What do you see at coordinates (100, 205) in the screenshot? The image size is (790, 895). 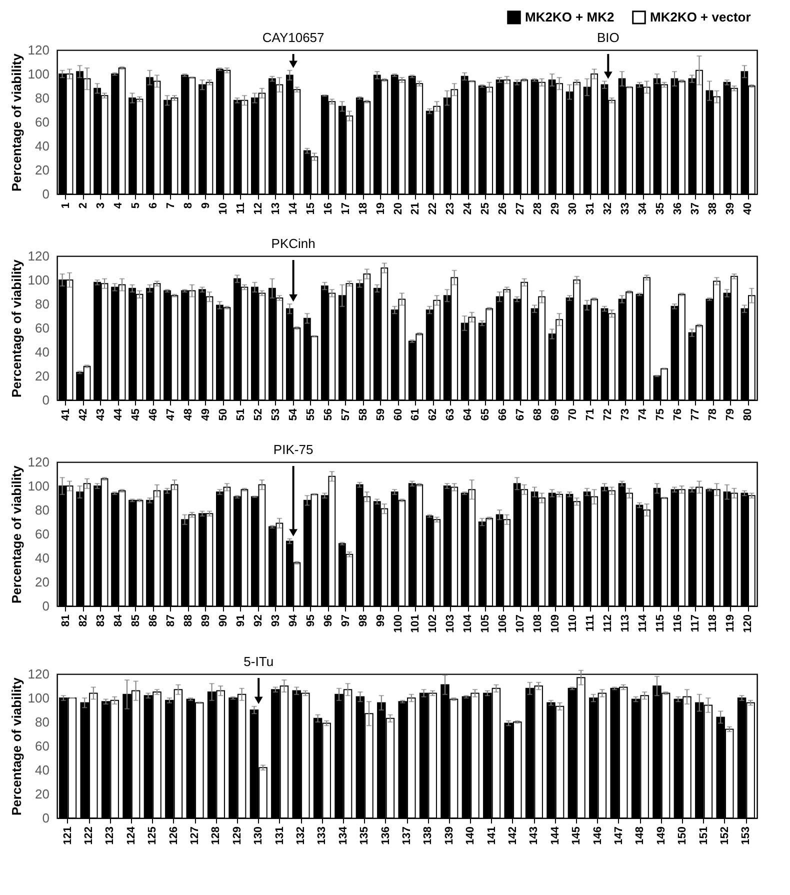 I see `x-tick-label: 3` at bounding box center [100, 205].